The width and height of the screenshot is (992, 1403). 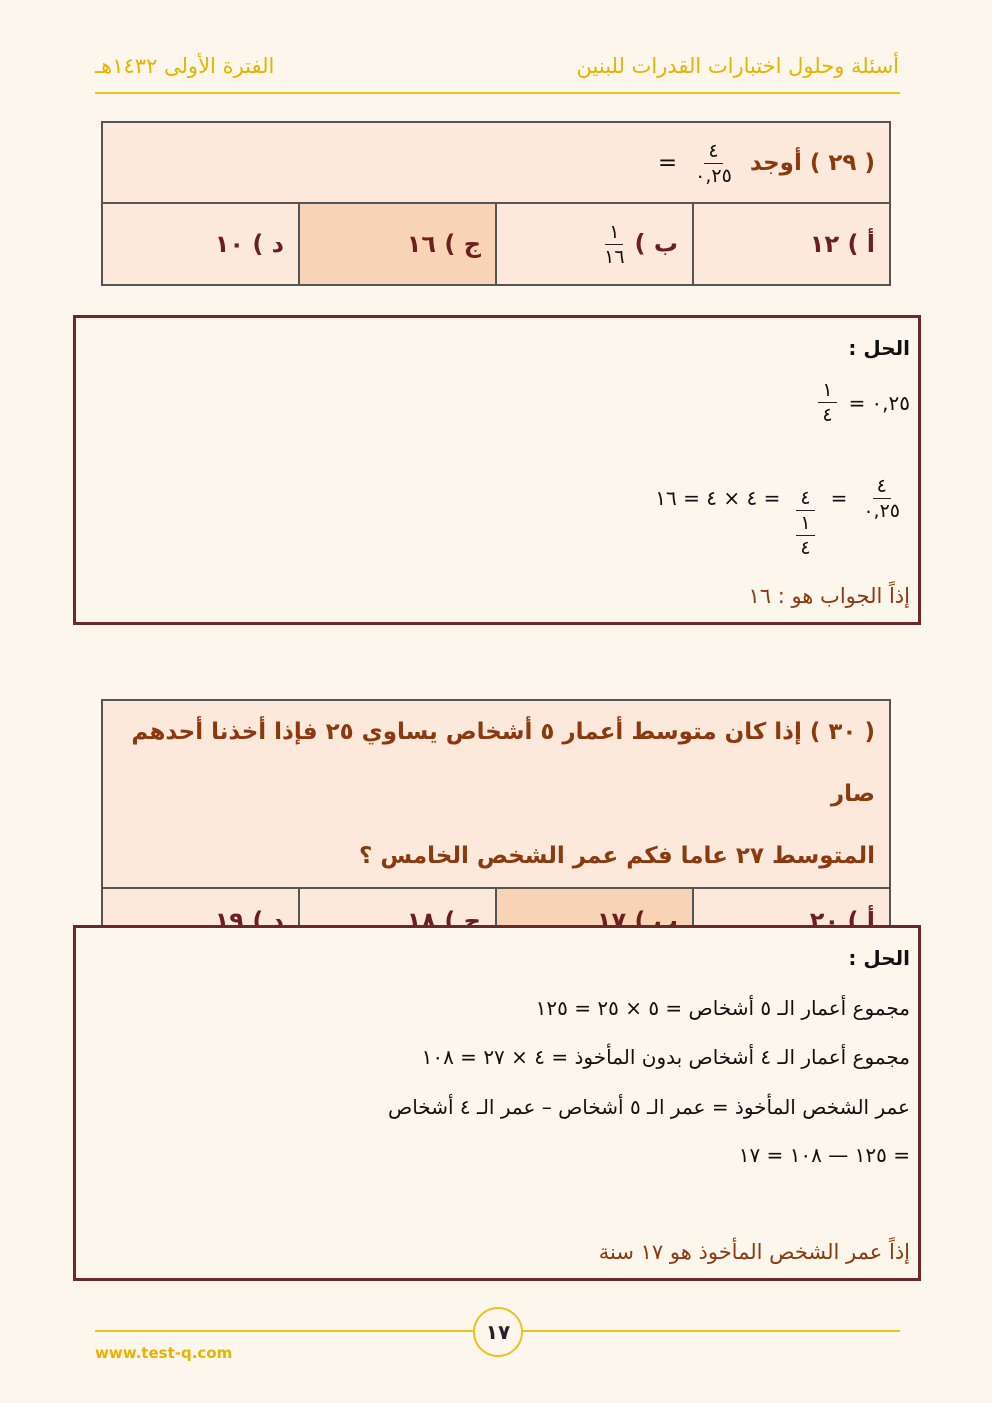 I want to click on question-prefix: ( ٢٩ ) أوجد, so click(x=812, y=162).